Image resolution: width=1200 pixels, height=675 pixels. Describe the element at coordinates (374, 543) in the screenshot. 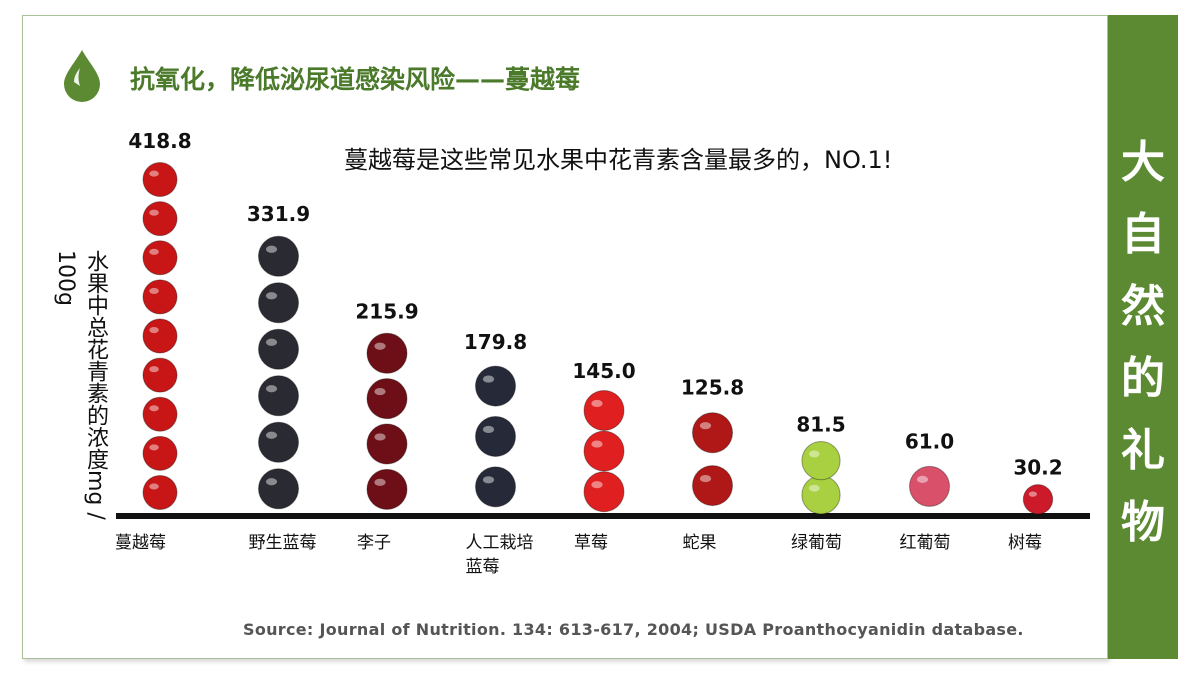

I see `category-label: 李子` at that location.